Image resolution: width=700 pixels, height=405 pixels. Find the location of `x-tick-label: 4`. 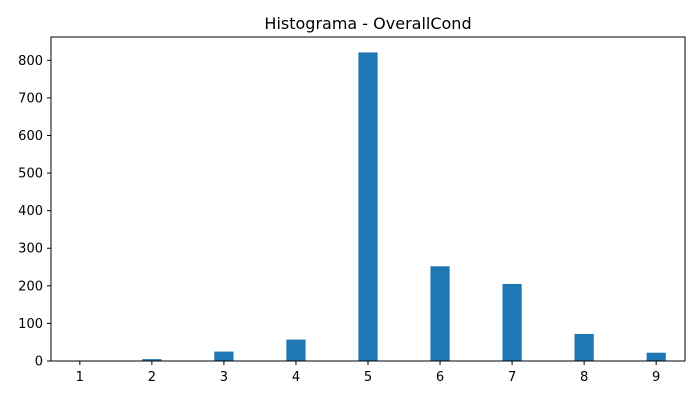

x-tick-label: 4 is located at coordinates (296, 377).